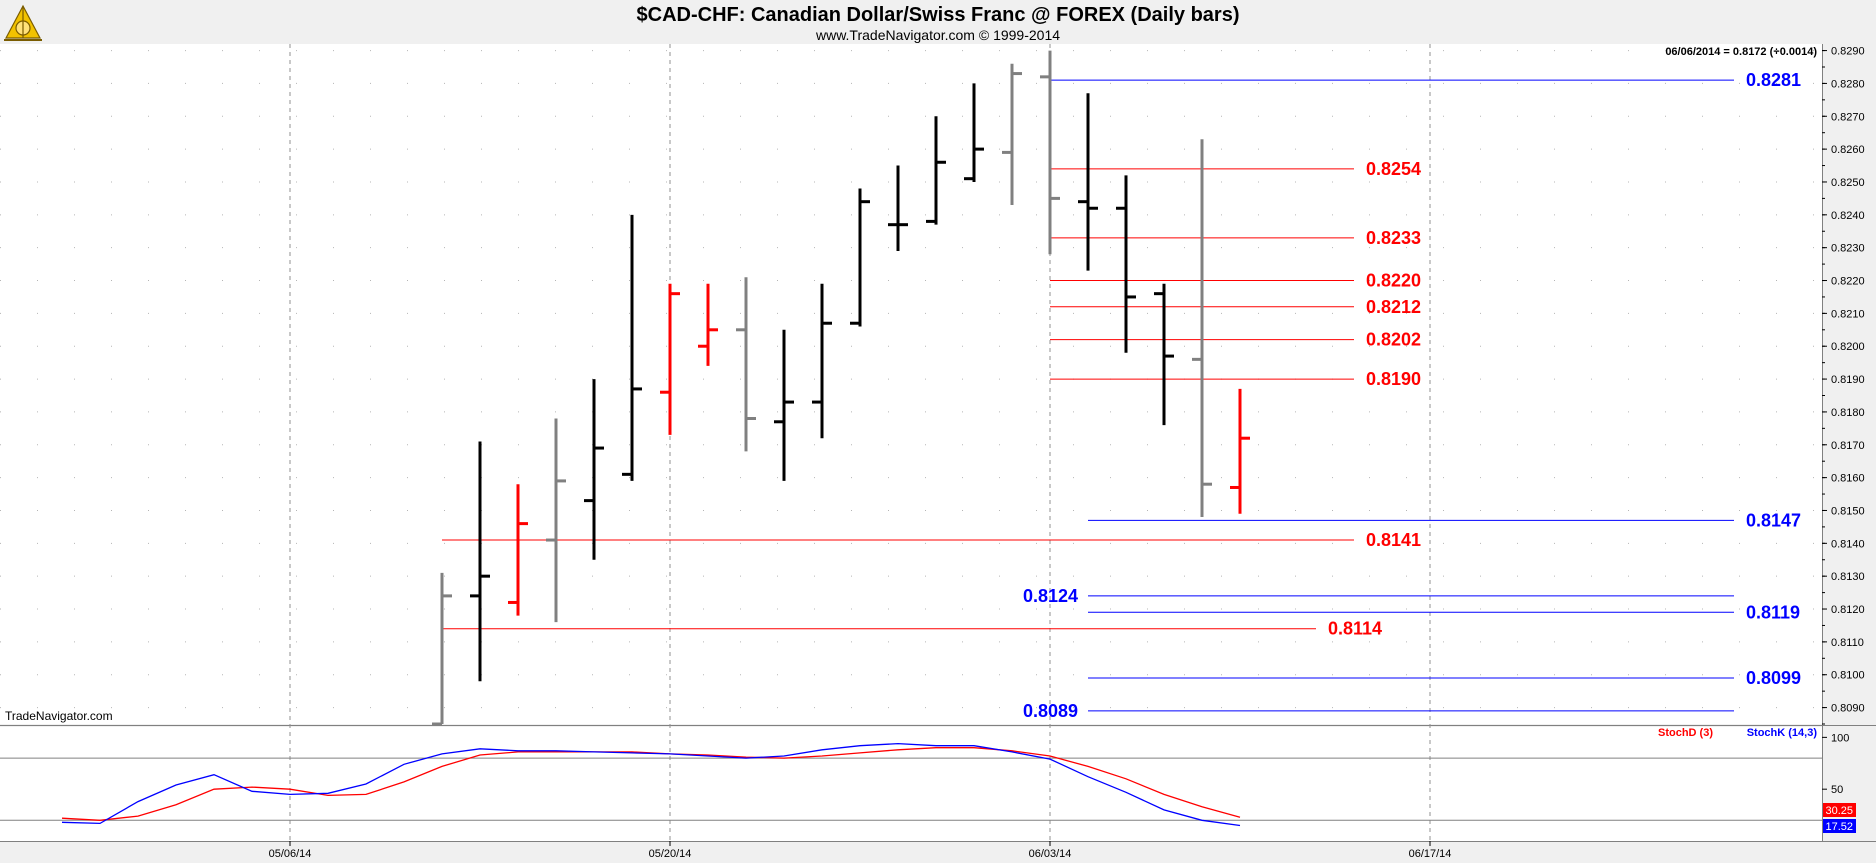 This screenshot has height=863, width=1876. What do you see at coordinates (1848, 511) in the screenshot?
I see `price-tick-label: 0.8150` at bounding box center [1848, 511].